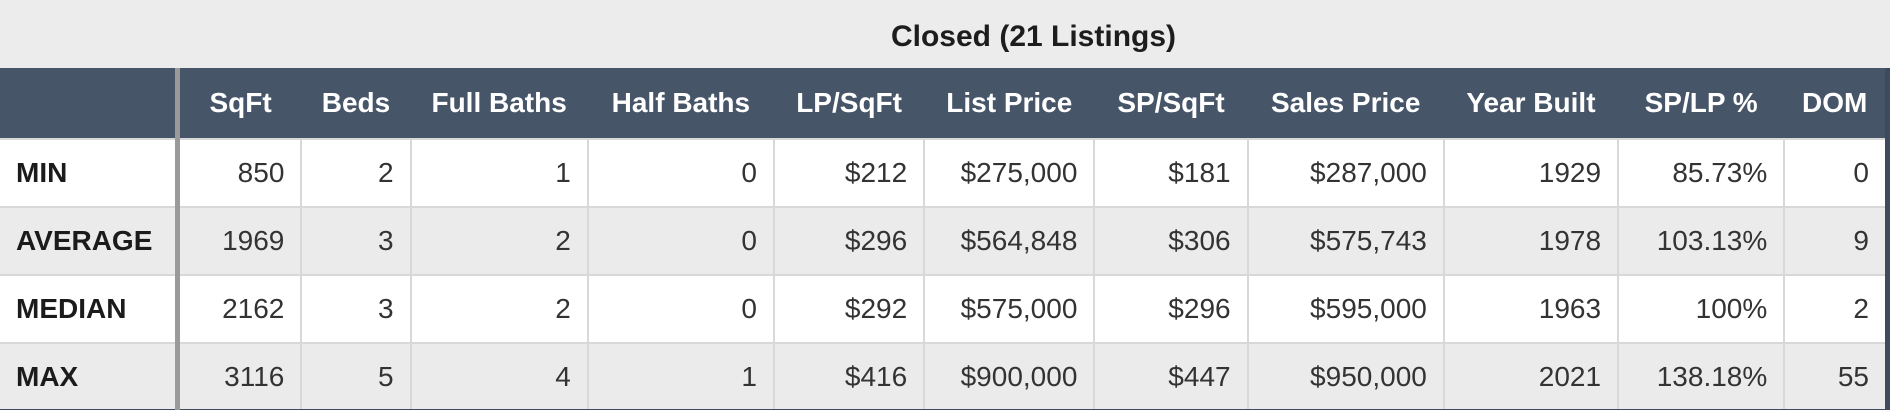 The image size is (1890, 410). What do you see at coordinates (356, 103) in the screenshot?
I see `col-header-beds: Beds` at bounding box center [356, 103].